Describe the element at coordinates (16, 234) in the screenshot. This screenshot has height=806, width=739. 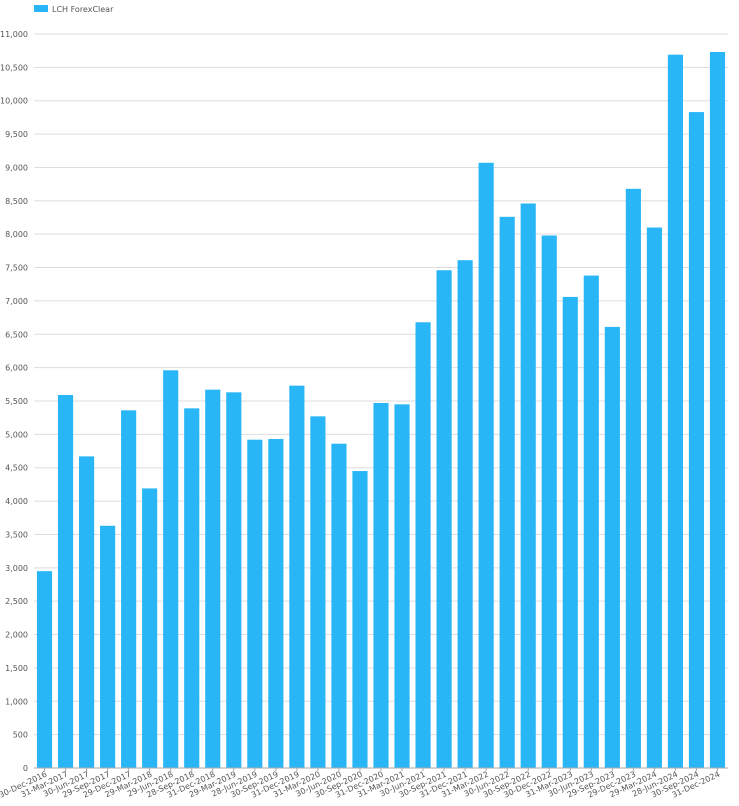
I see `y-tick-label: 8,000` at that location.